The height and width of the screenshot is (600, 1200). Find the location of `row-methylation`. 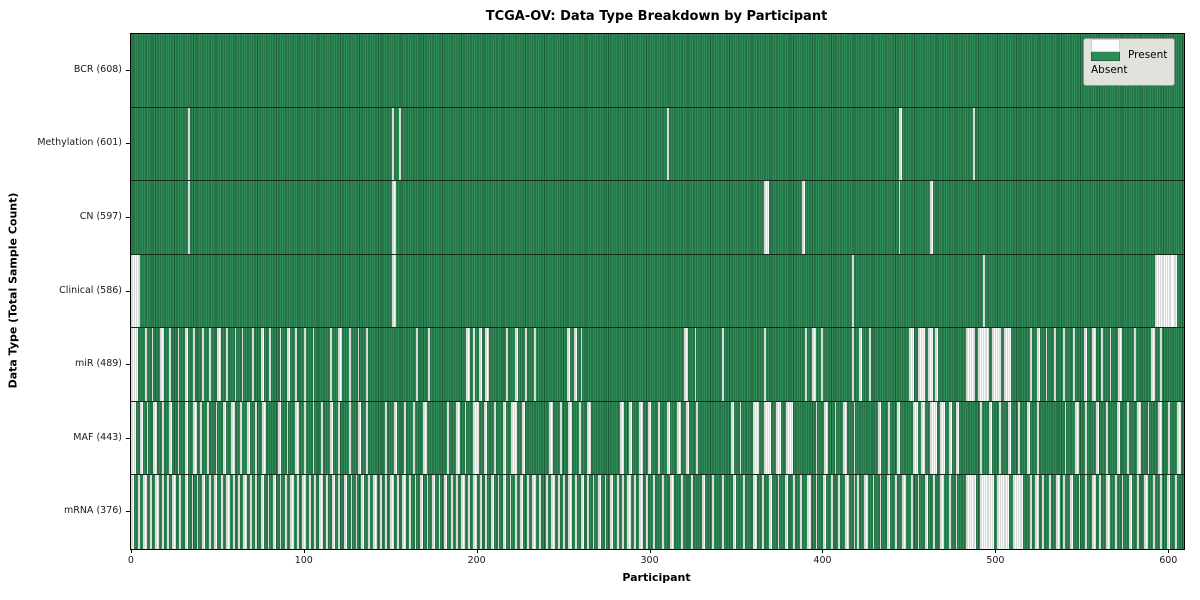

row-methylation is located at coordinates (657, 144).